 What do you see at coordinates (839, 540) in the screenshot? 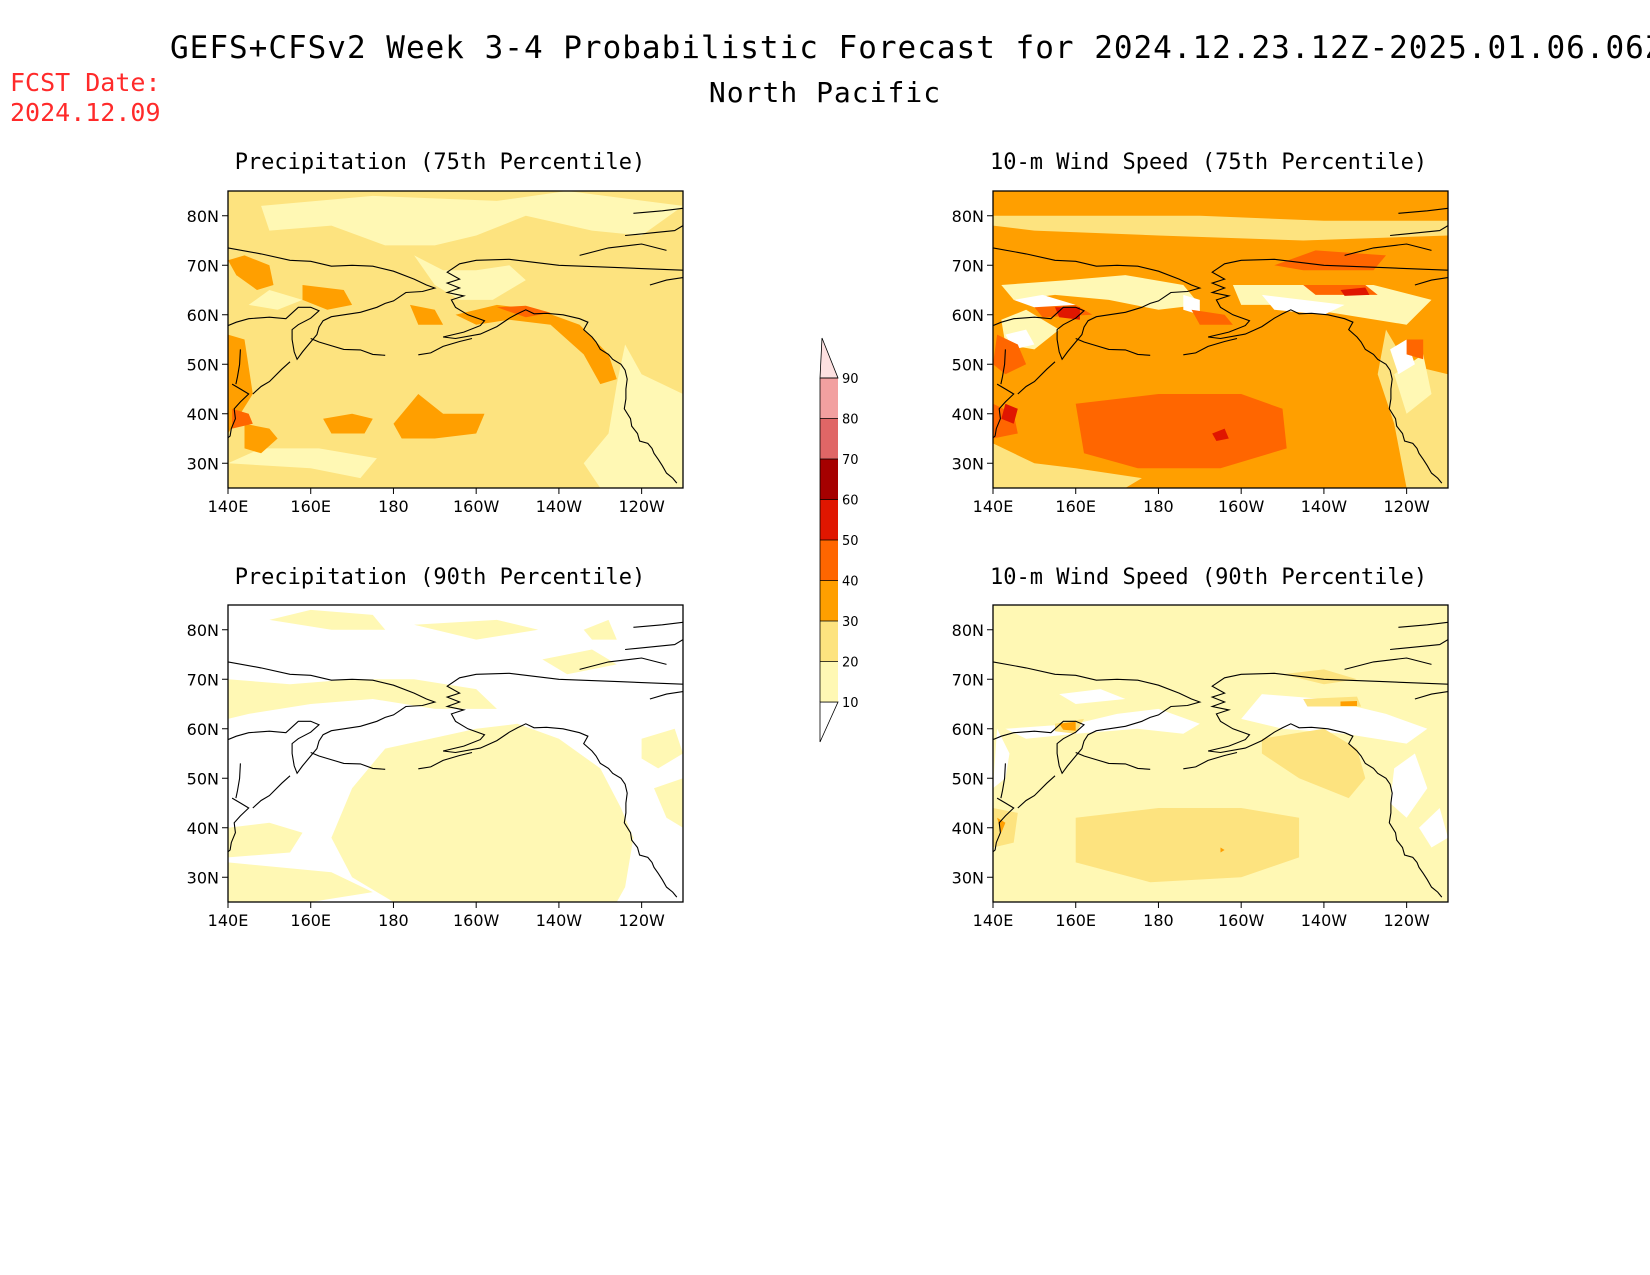
I see `colorbar: 10 20 30 40 50 60 70 80 90` at bounding box center [839, 540].